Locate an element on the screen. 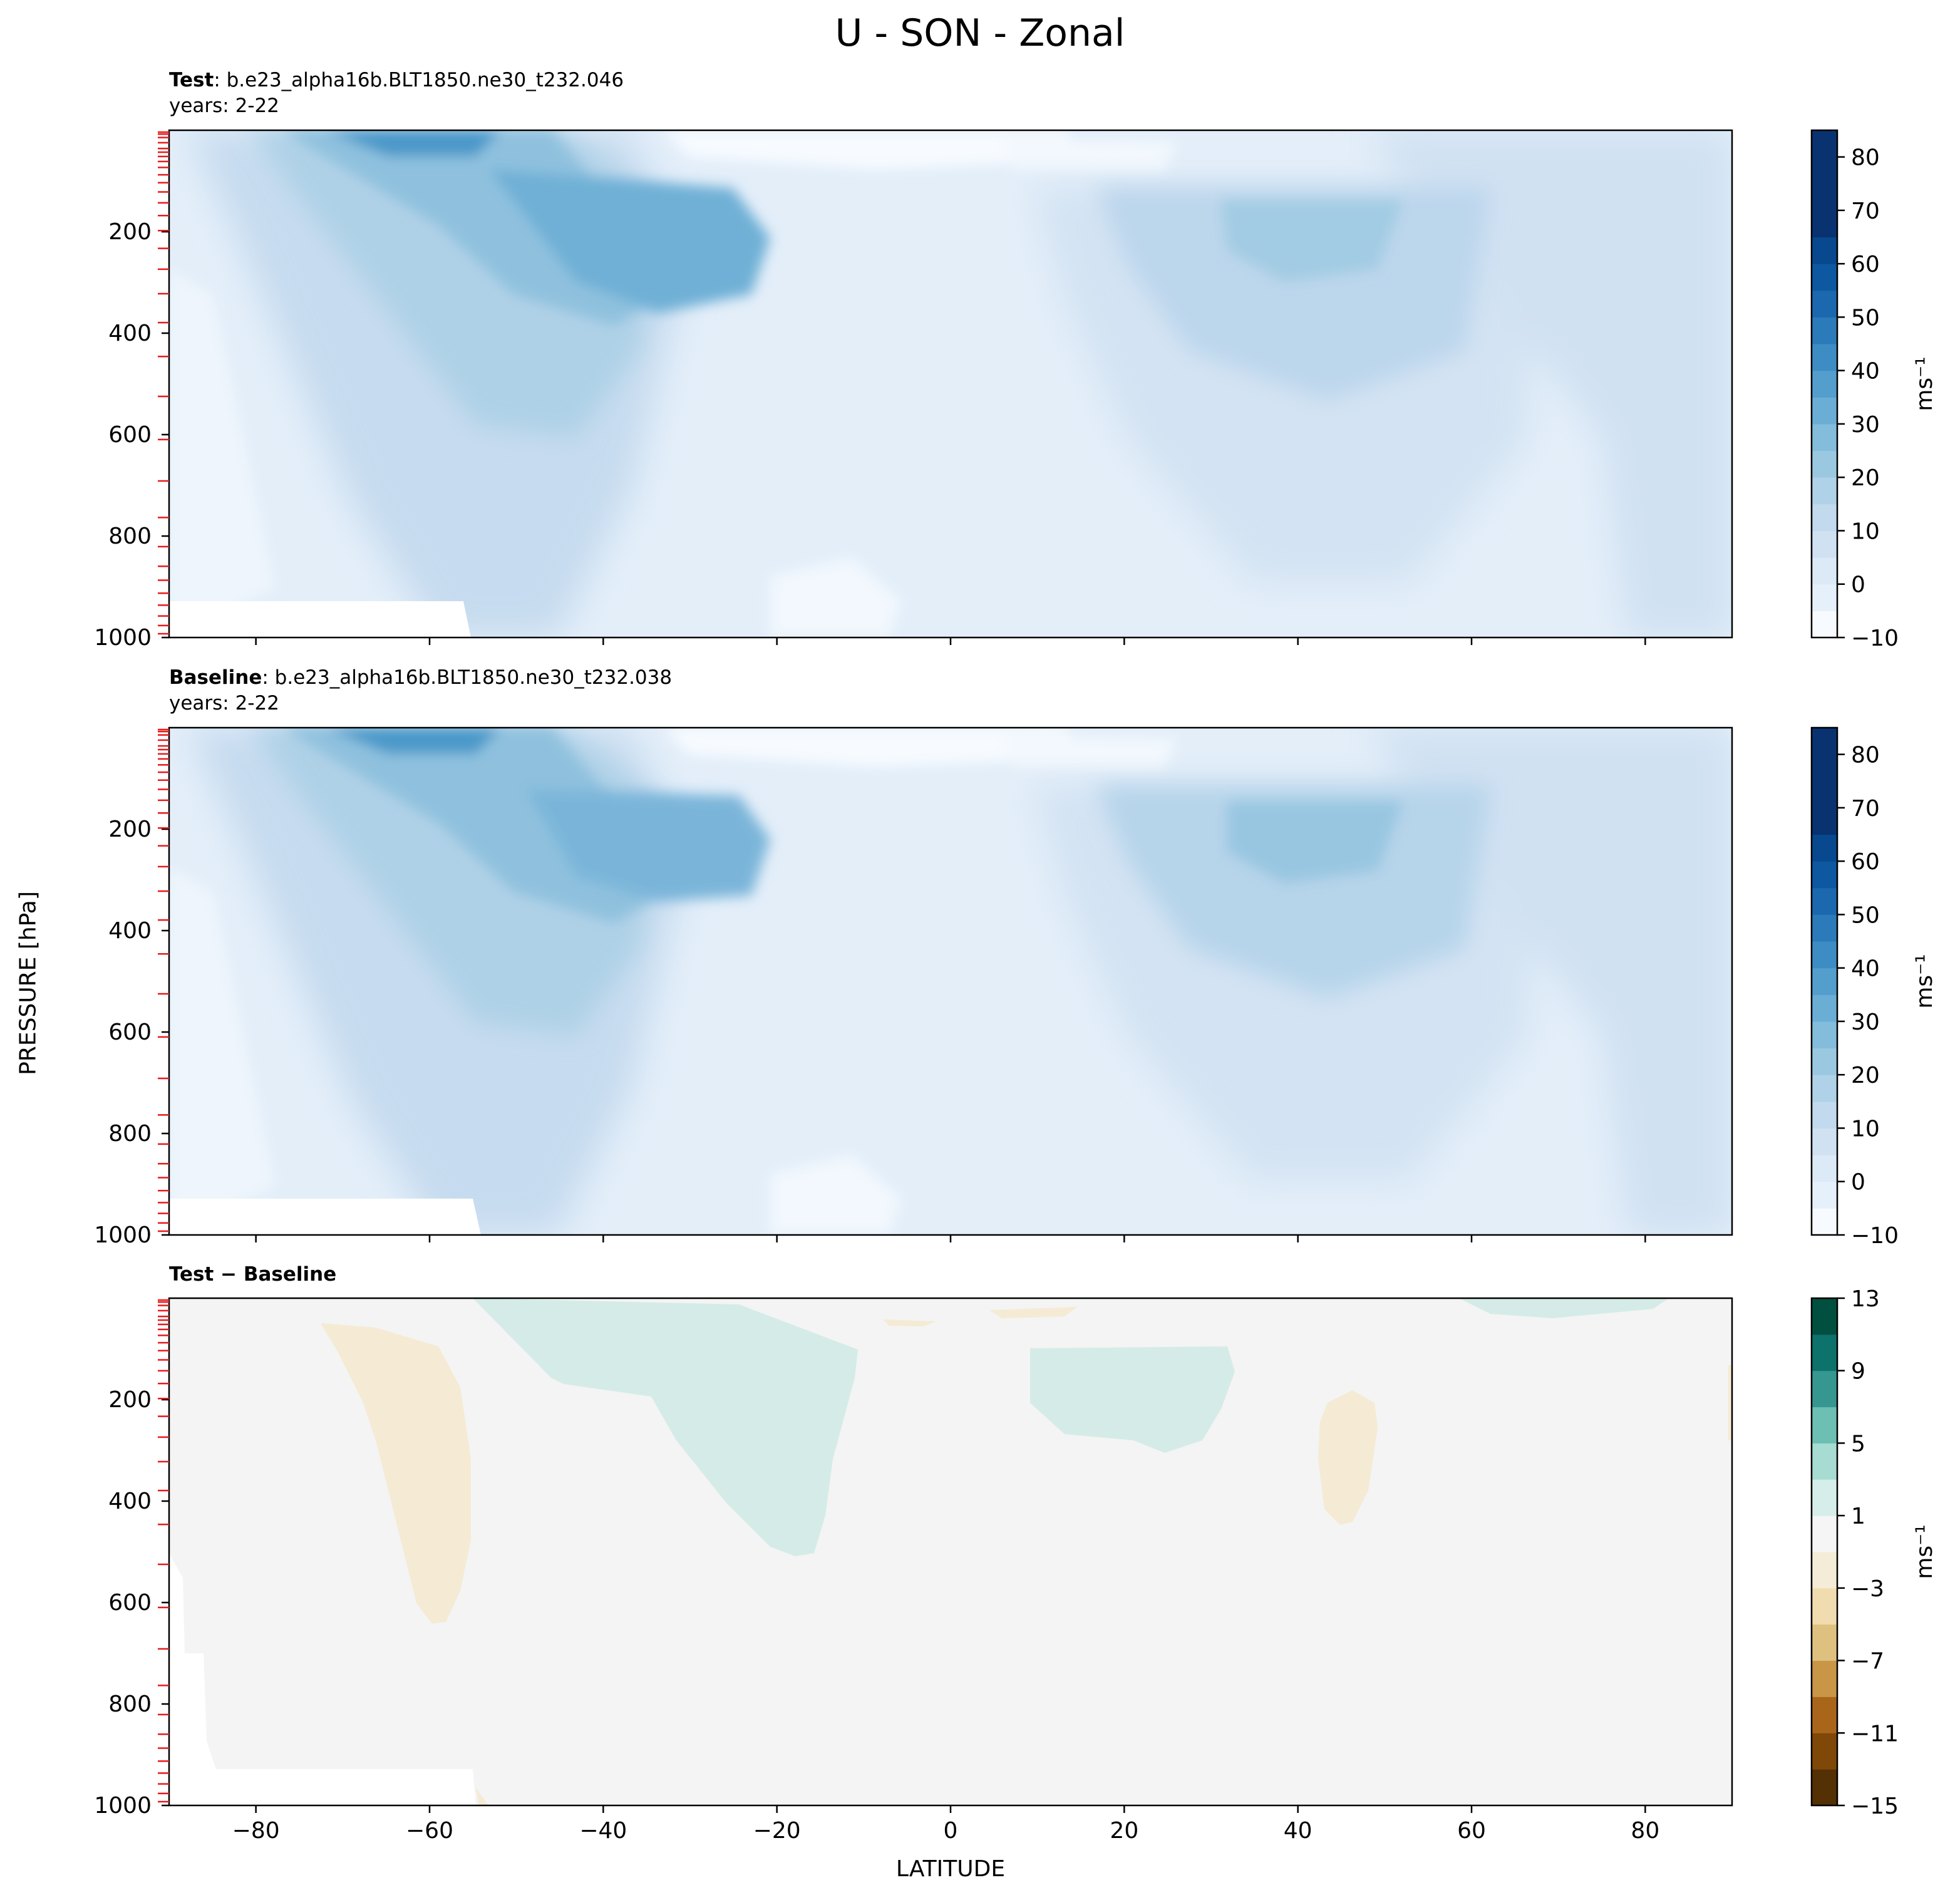 The width and height of the screenshot is (1960, 1900). colorbar-tick-label: 0 is located at coordinates (1858, 1182).